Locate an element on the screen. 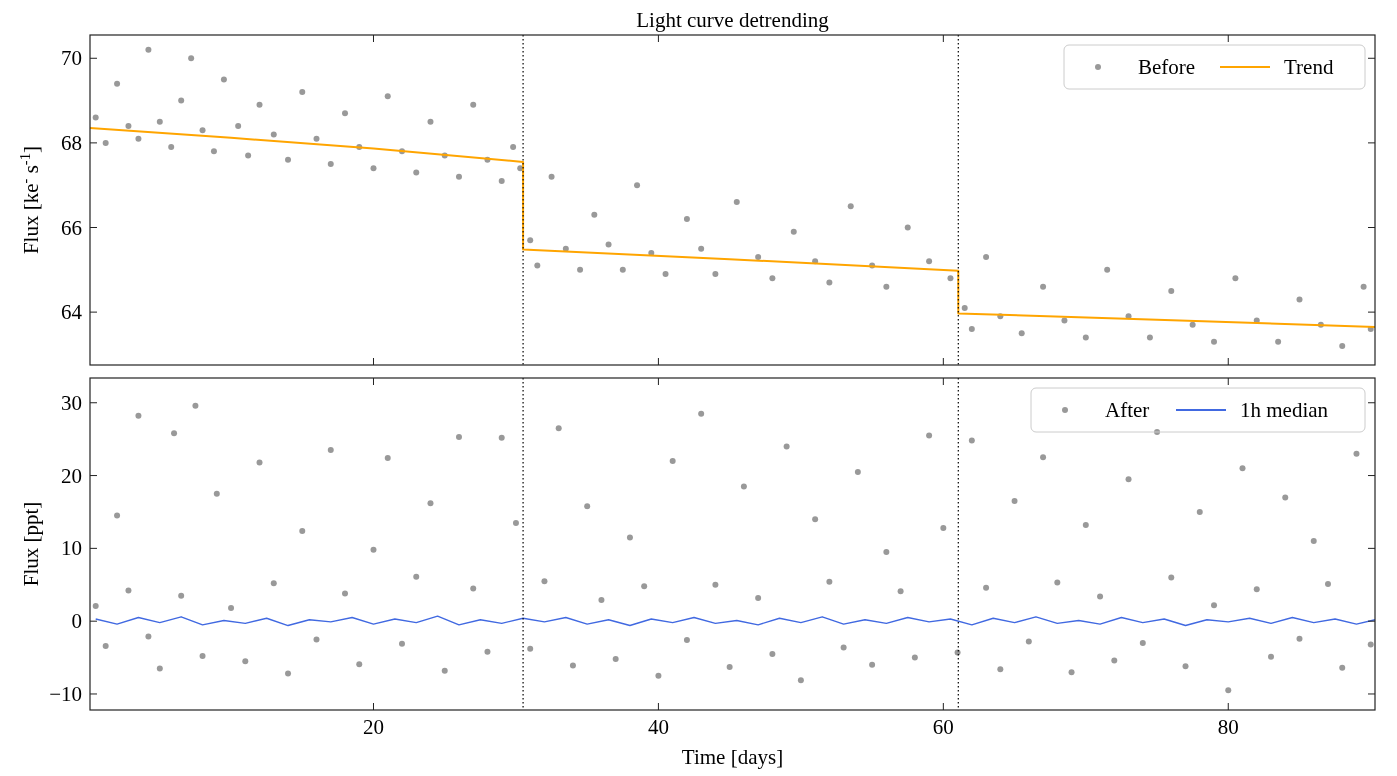 The image size is (1397, 776). y-tick-label: 20 is located at coordinates (71, 475).